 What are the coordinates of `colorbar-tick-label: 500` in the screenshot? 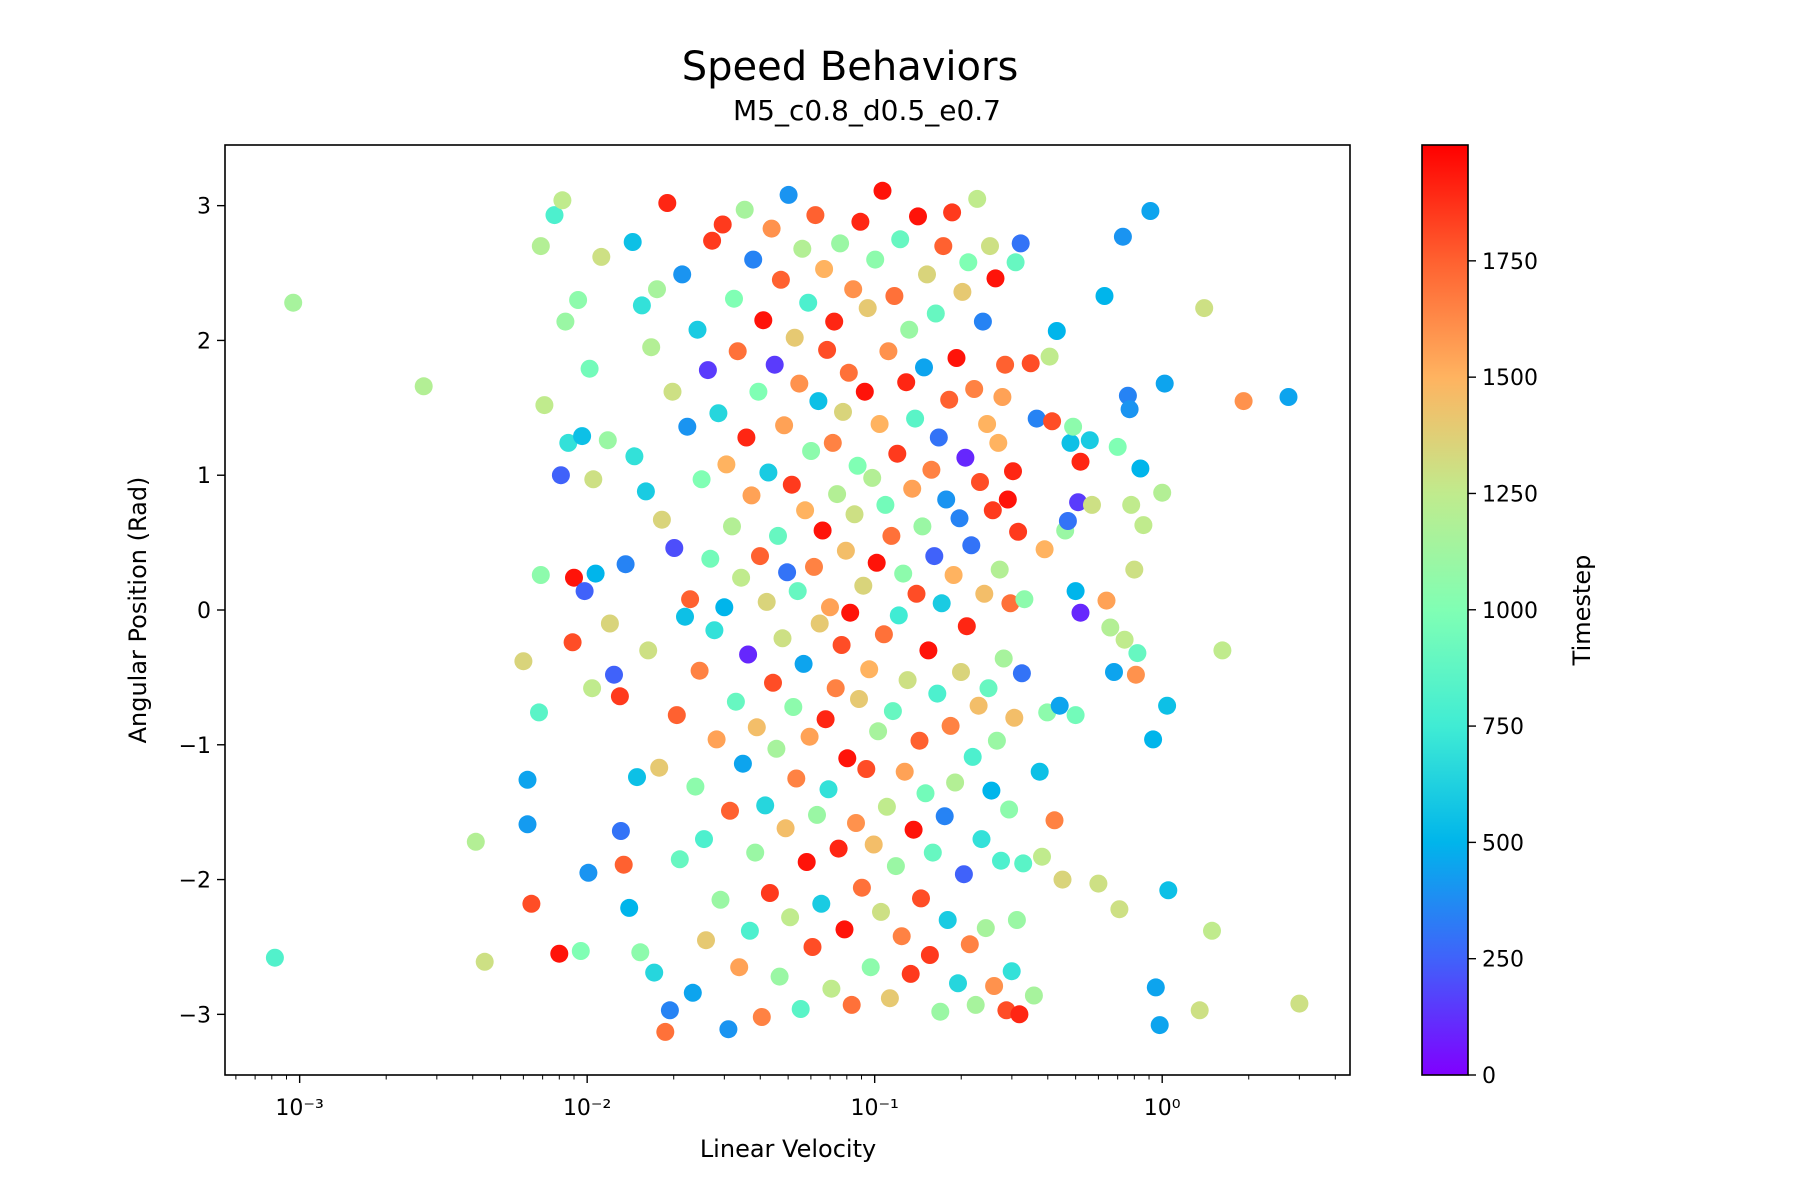 It's located at (1503, 843).